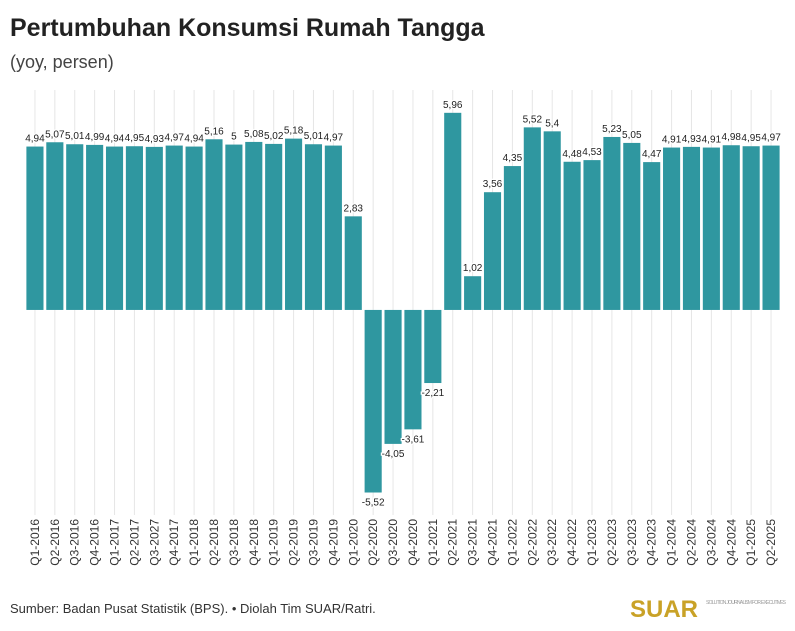 Image resolution: width=795 pixels, height=631 pixels. Describe the element at coordinates (493, 542) in the screenshot. I see `x-tick-label: Q4-2021` at that location.